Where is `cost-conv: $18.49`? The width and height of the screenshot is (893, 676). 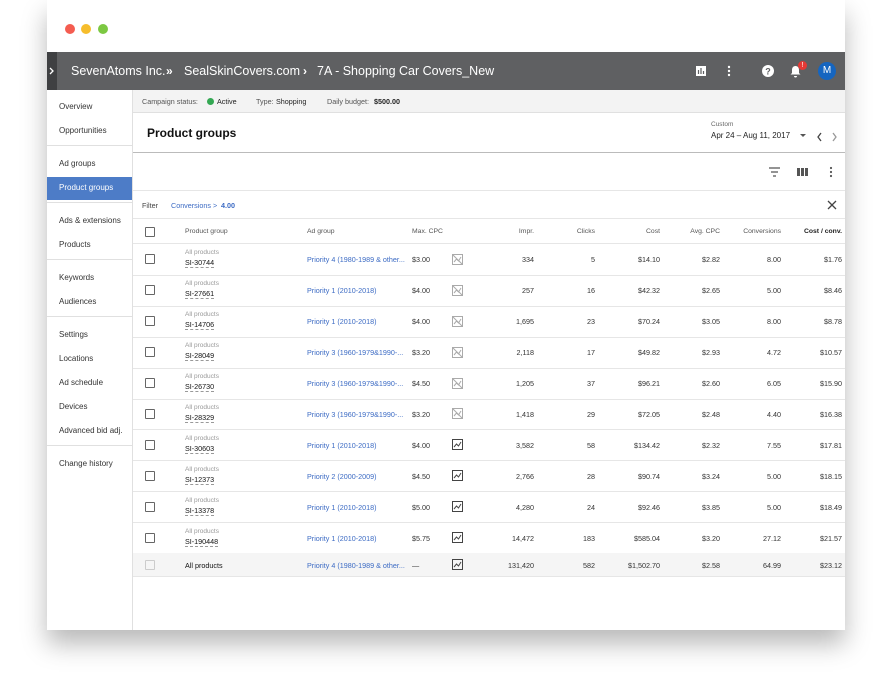 cost-conv: $18.49 is located at coordinates (802, 507).